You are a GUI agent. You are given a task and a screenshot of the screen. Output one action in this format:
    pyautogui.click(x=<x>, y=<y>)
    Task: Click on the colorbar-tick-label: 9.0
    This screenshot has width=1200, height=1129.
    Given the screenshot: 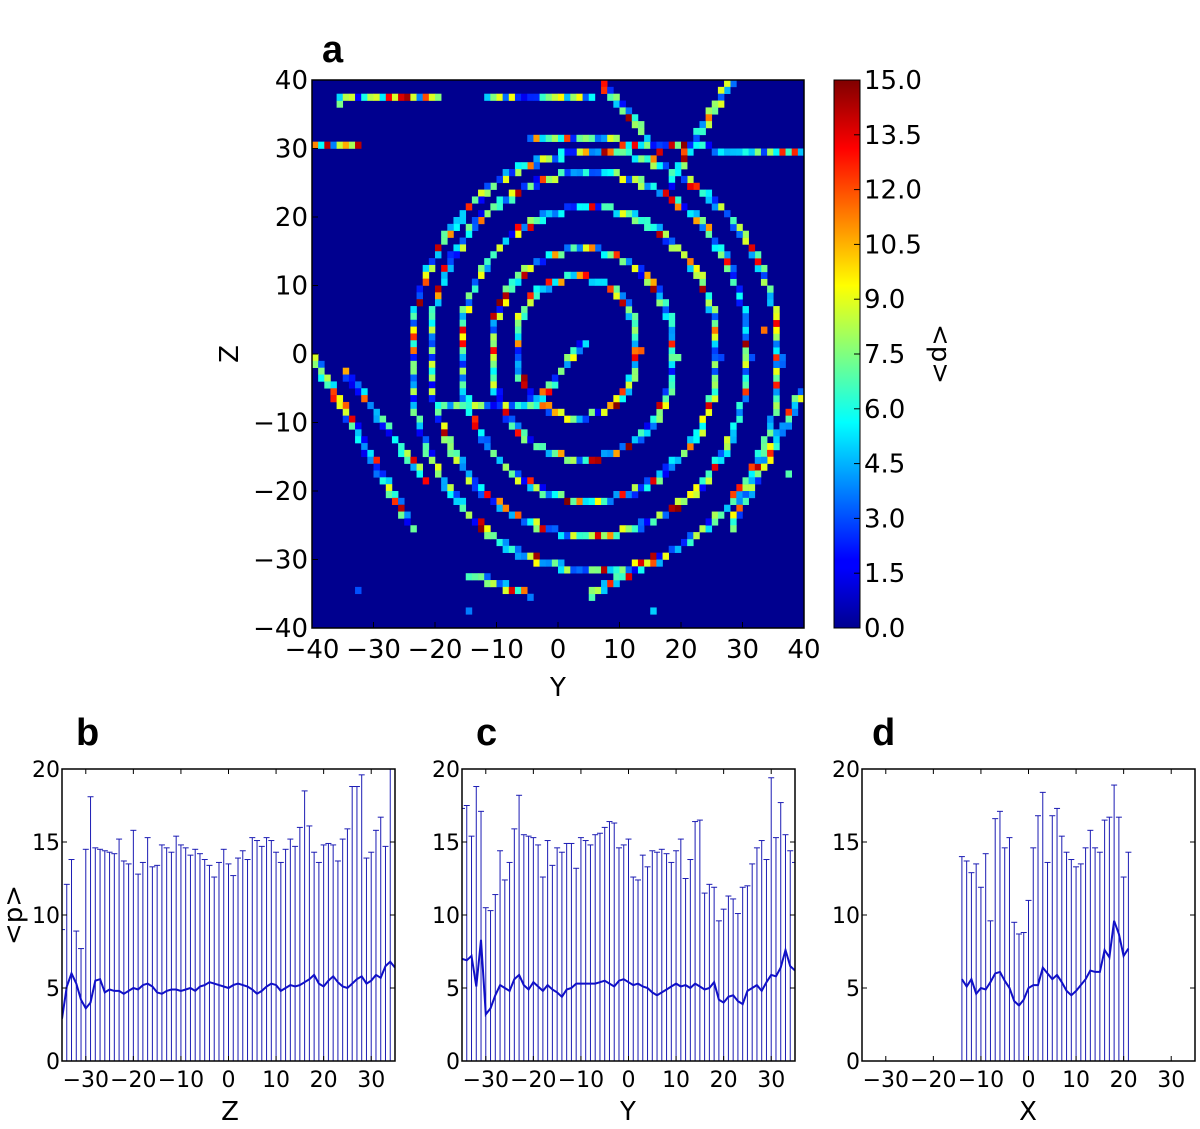 What is the action you would take?
    pyautogui.click(x=884, y=300)
    